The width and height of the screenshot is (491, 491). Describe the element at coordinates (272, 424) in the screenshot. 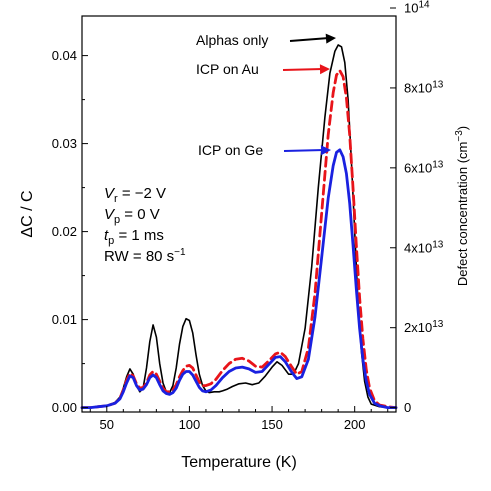

I see `x-tick-label: 150` at that location.